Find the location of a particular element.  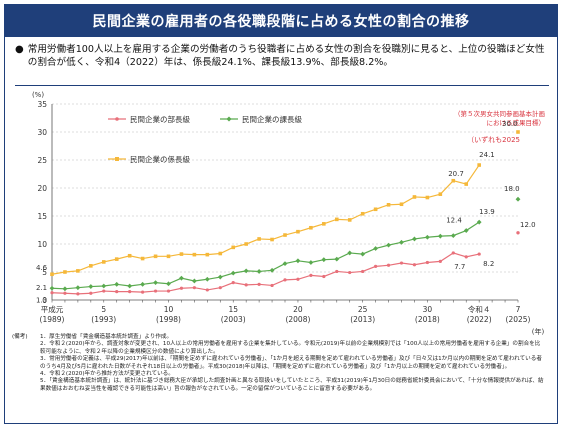

target-point-kakaricho is located at coordinates (518, 132).